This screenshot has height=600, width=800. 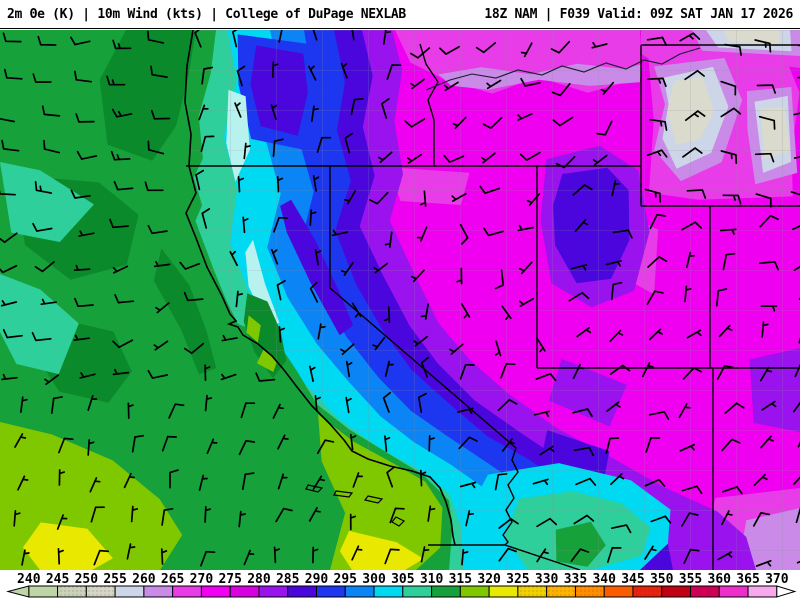 I want to click on channel-islands, so click(x=355, y=505).